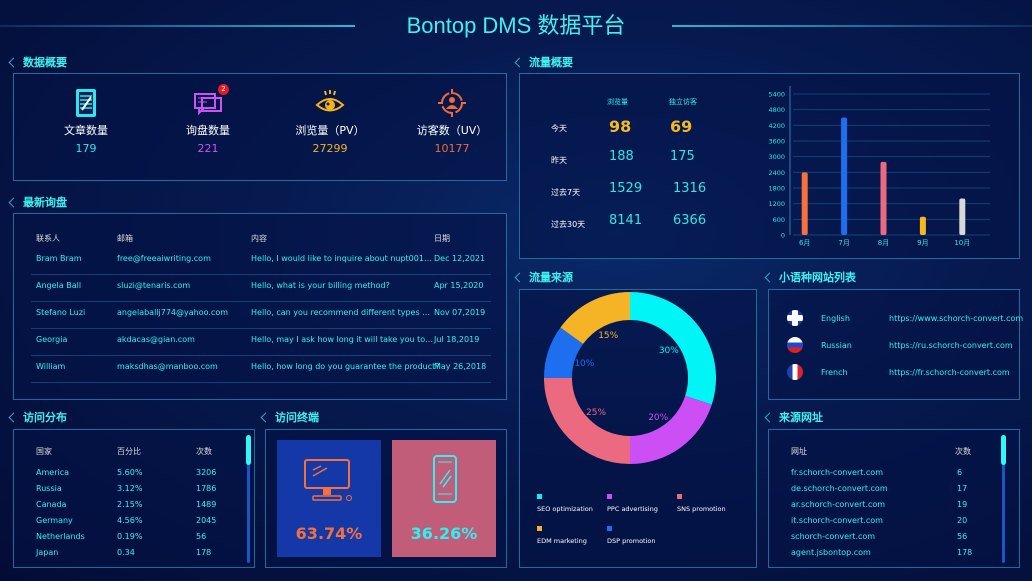 This screenshot has width=1032, height=581. What do you see at coordinates (608, 336) in the screenshot?
I see `slice-label: 15%` at bounding box center [608, 336].